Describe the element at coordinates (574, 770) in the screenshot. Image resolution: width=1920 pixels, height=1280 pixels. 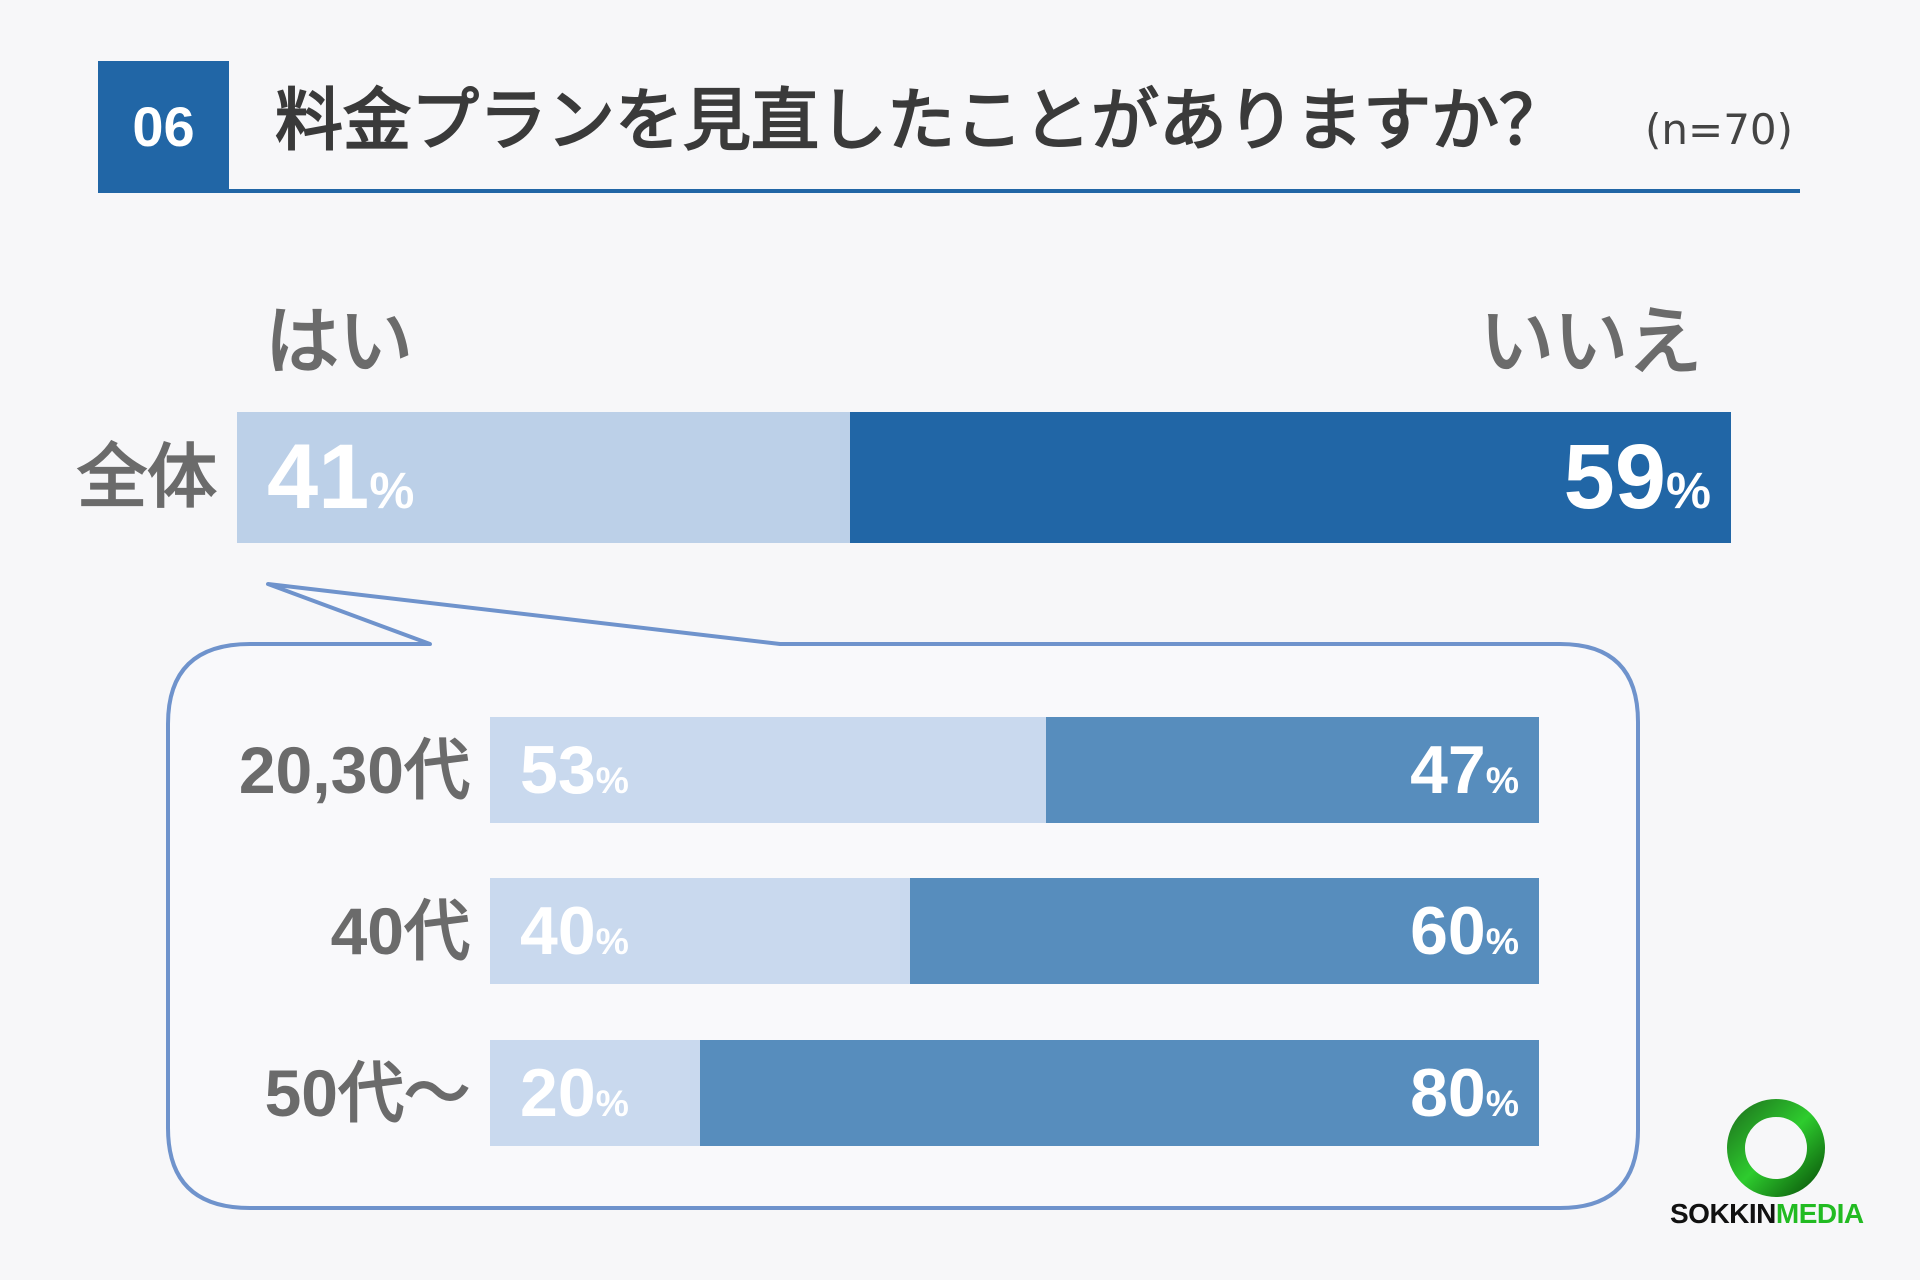
I see `value-label-yes: 53%` at that location.